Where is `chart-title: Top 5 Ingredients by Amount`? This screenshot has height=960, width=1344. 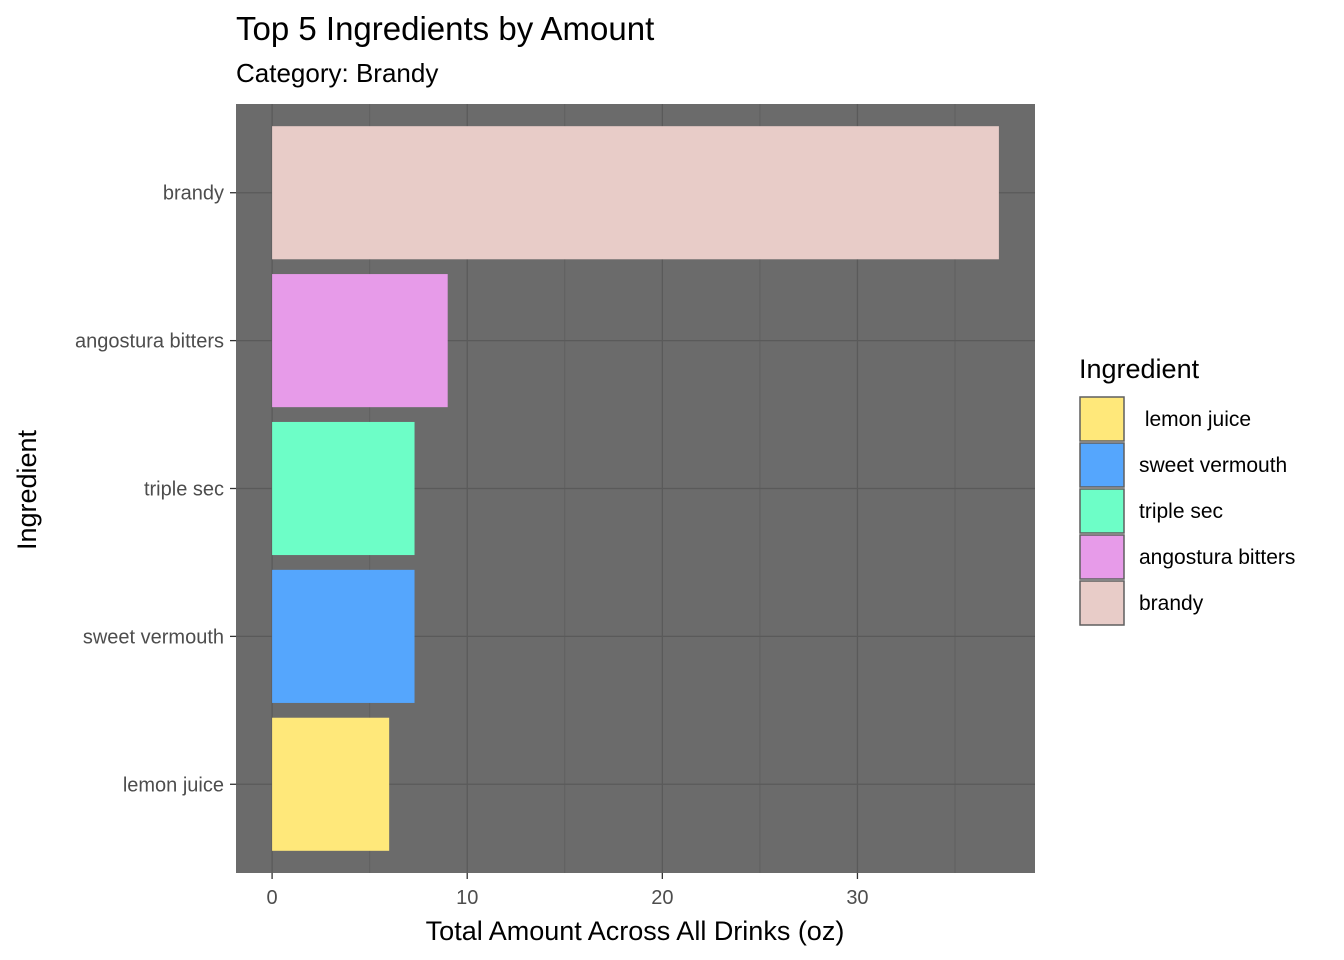 chart-title: Top 5 Ingredients by Amount is located at coordinates (445, 28).